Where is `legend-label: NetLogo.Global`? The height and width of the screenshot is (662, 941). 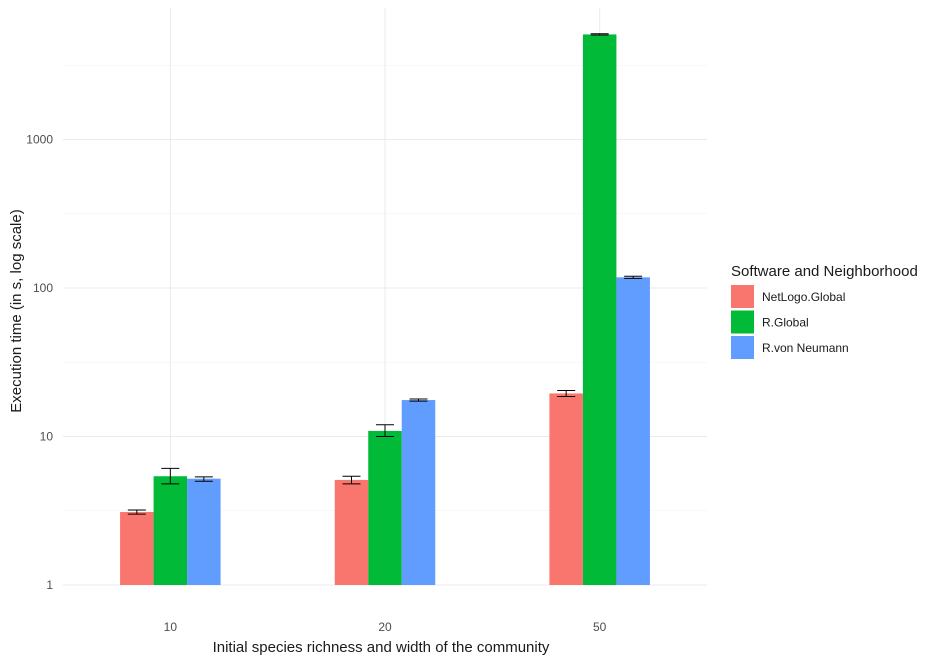
legend-label: NetLogo.Global is located at coordinates (803, 297).